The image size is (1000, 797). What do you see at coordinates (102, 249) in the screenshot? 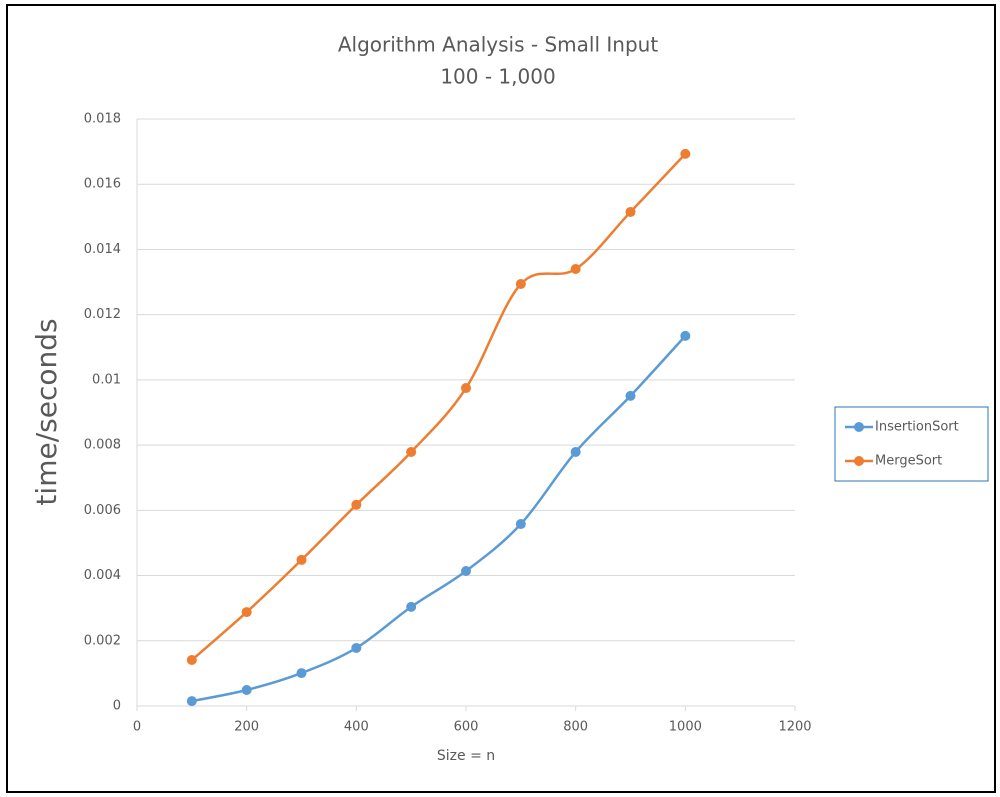
I see `y-tick-label: 0.014` at bounding box center [102, 249].